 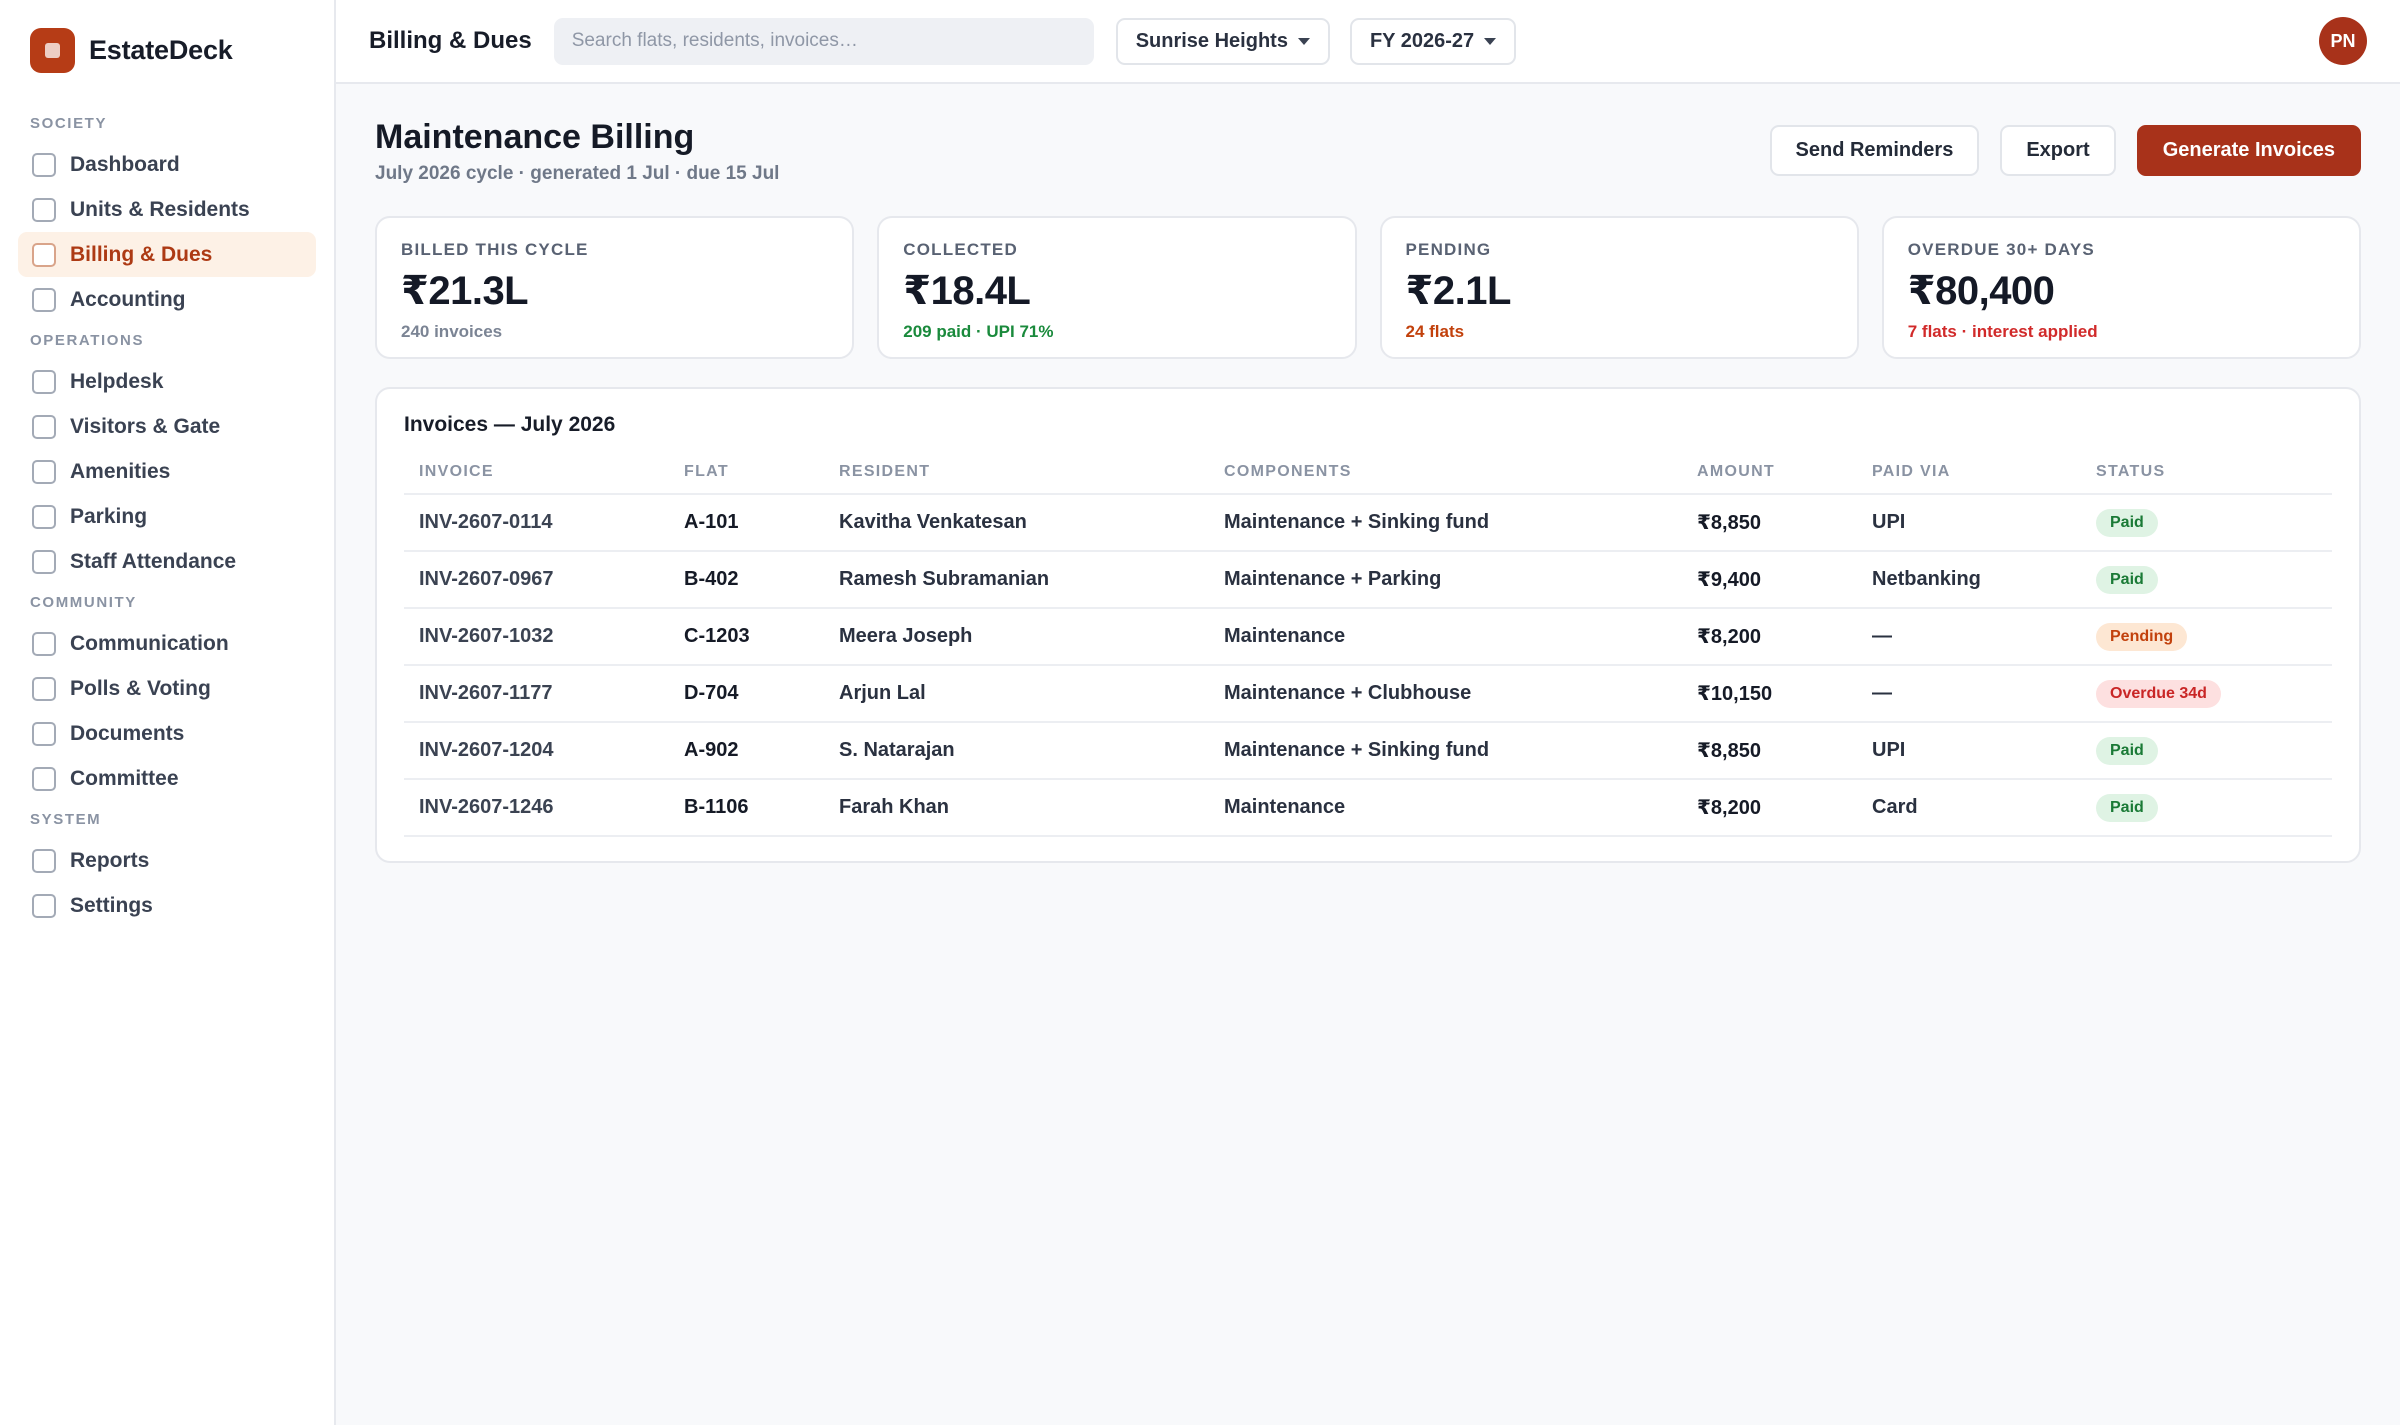 I want to click on sidebar-item-billing-and-dues: Billing & Dues, so click(x=167, y=254).